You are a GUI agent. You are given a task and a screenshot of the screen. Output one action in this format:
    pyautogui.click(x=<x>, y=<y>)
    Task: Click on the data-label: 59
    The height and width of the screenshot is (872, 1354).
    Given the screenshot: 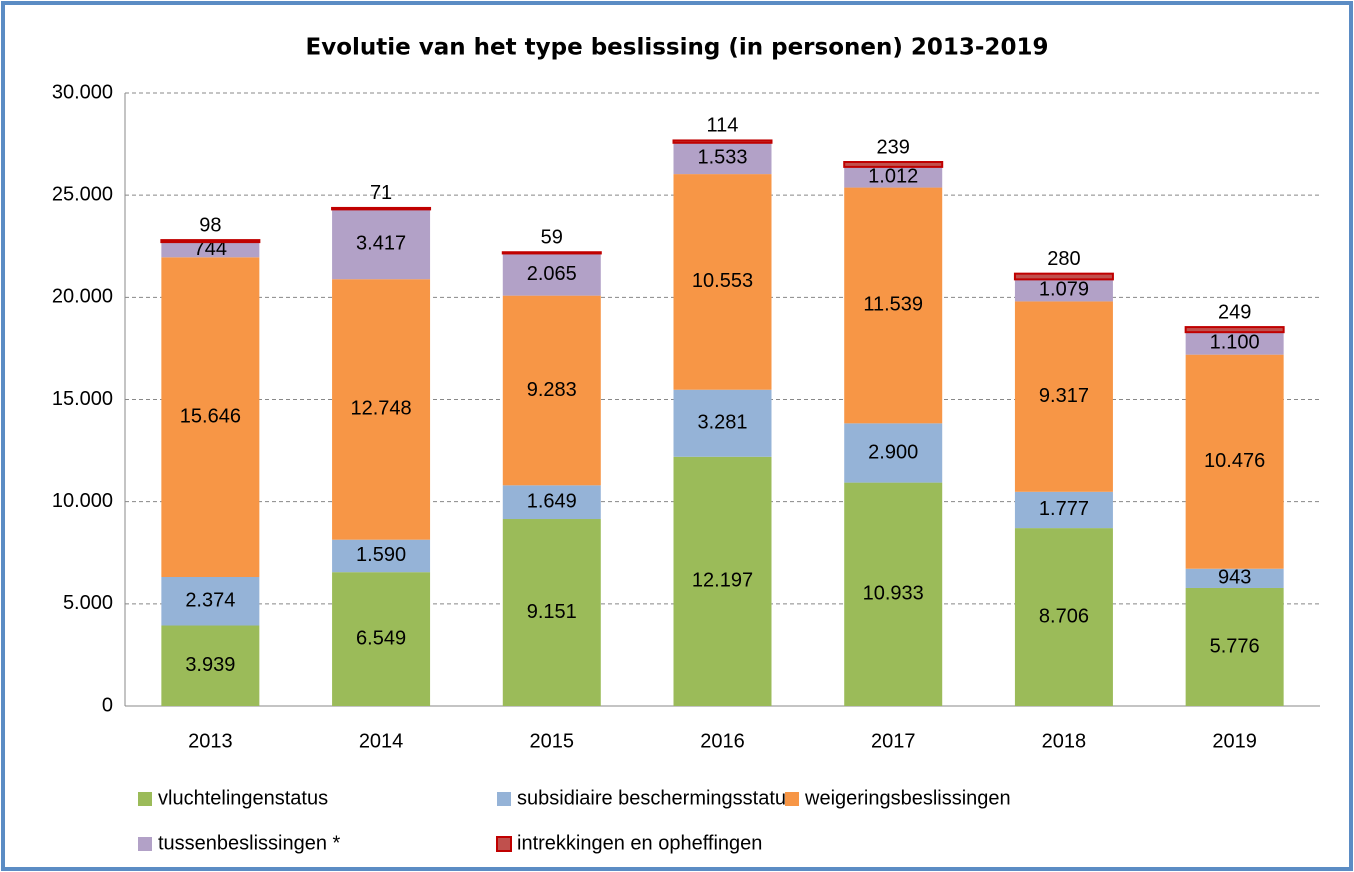 What is the action you would take?
    pyautogui.click(x=552, y=238)
    